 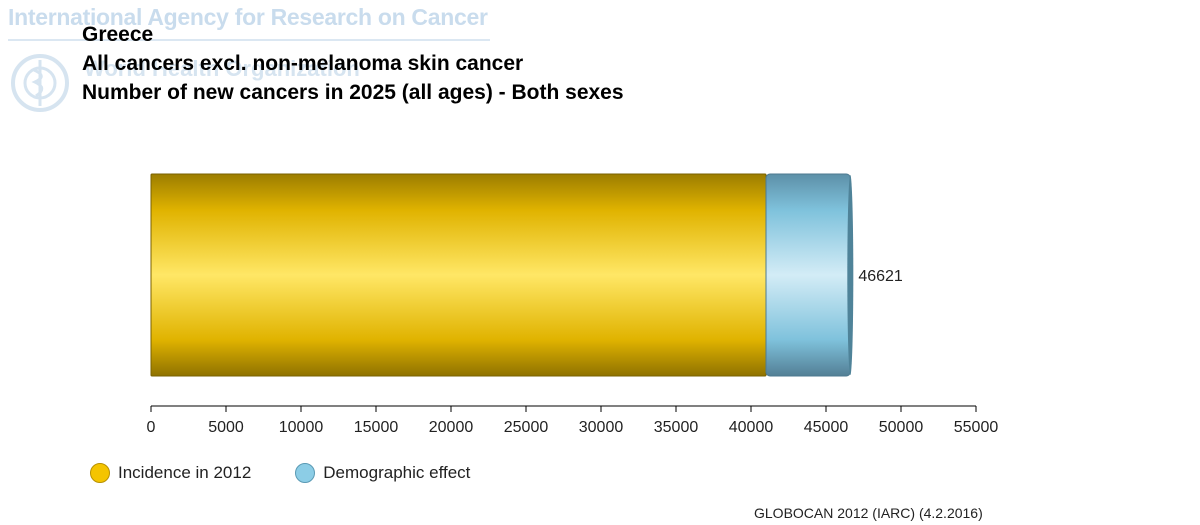 What do you see at coordinates (100, 473) in the screenshot?
I see `legend-swatch-incidence` at bounding box center [100, 473].